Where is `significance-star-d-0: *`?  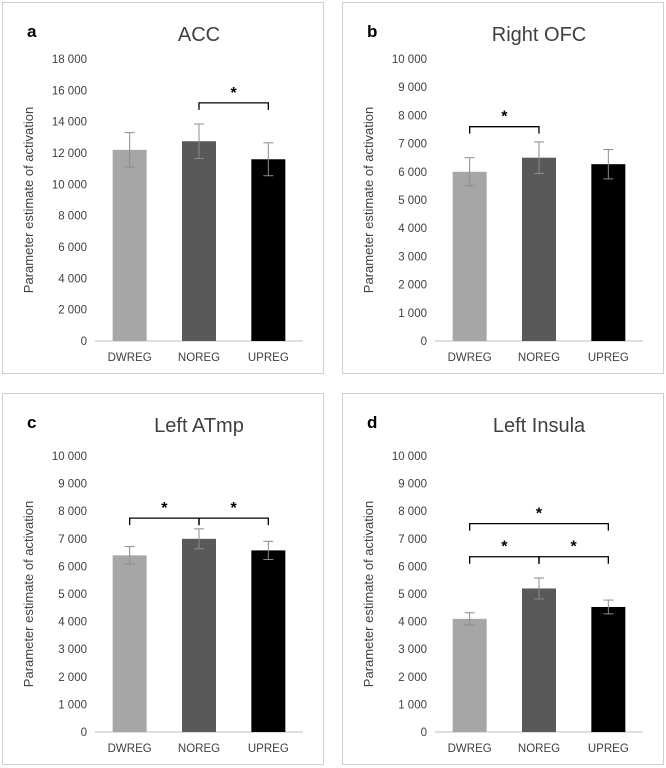
significance-star-d-0: * is located at coordinates (504, 547).